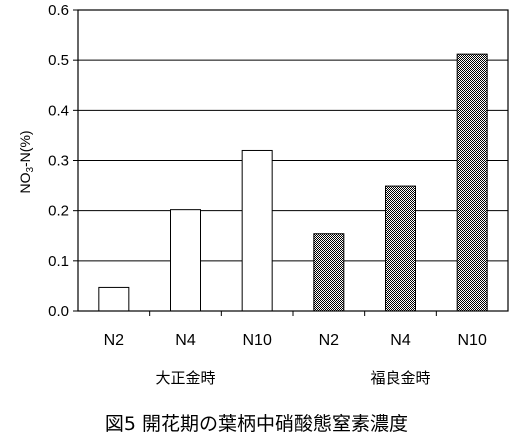 This screenshot has height=447, width=513. Describe the element at coordinates (58, 211) in the screenshot. I see `y-tick-label: 0.2` at that location.